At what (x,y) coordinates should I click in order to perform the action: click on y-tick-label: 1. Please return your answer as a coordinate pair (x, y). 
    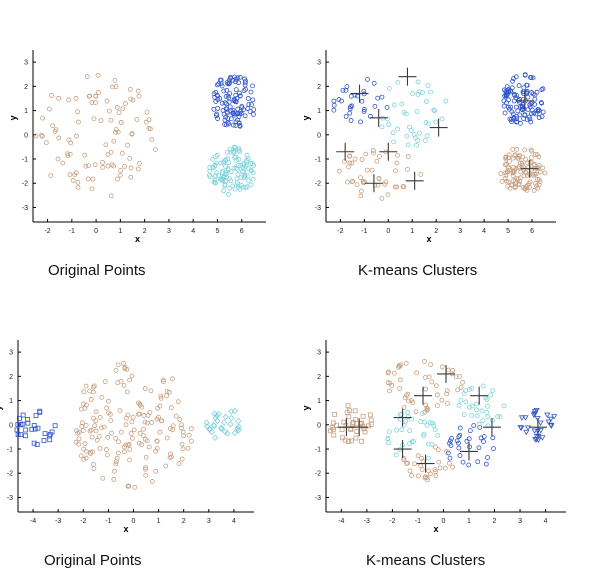
    Looking at the image, I should click on (26, 111).